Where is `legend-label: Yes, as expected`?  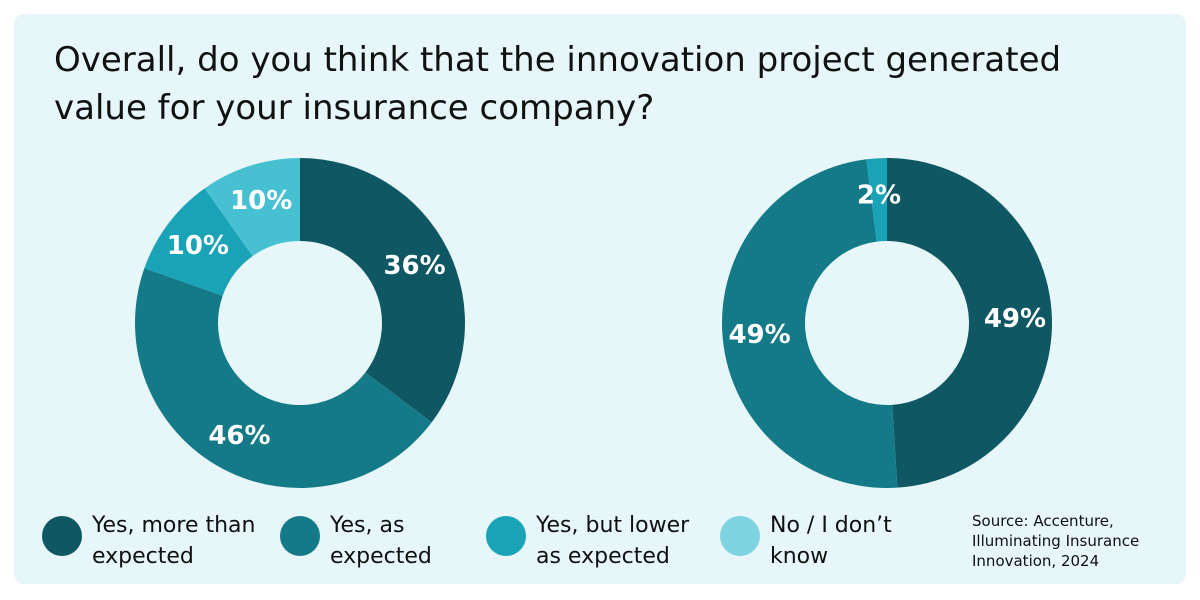 legend-label: Yes, as expected is located at coordinates (381, 541).